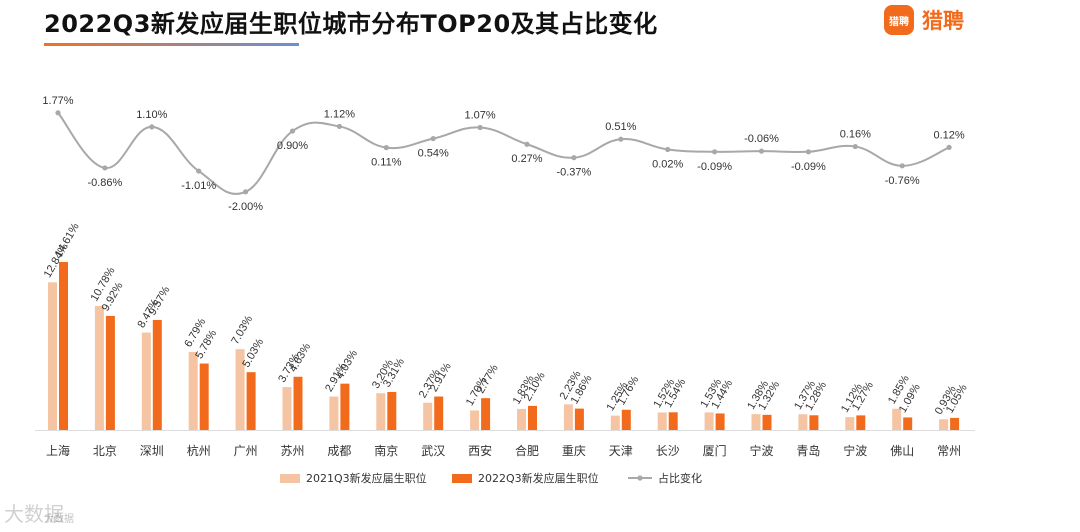 Image resolution: width=1080 pixels, height=532 pixels. I want to click on change-point-label: 0.02%, so click(667, 164).